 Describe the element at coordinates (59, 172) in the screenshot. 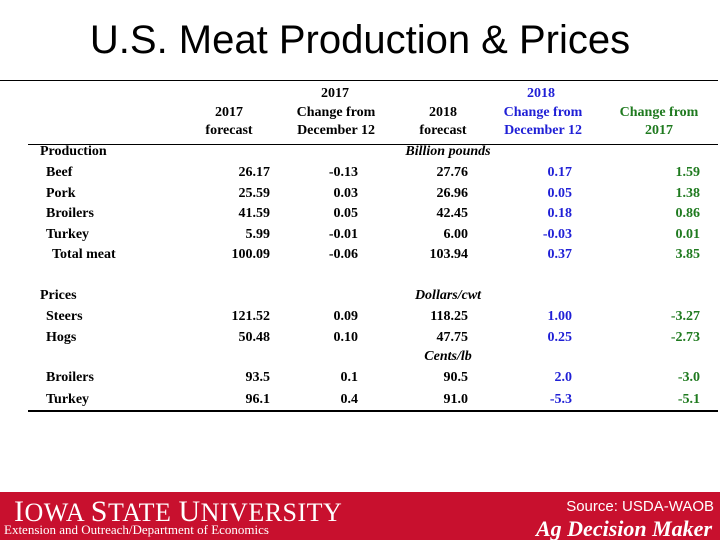

I see `row-label: Beef` at that location.